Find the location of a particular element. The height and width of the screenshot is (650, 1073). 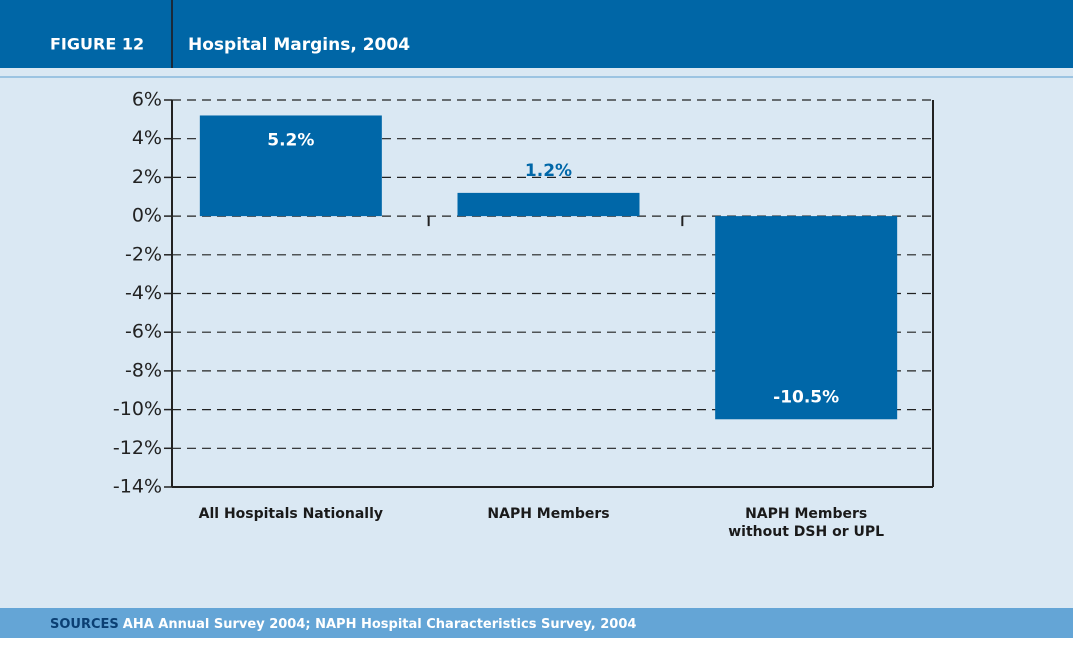

y-tick-label: -8% is located at coordinates (143, 370).